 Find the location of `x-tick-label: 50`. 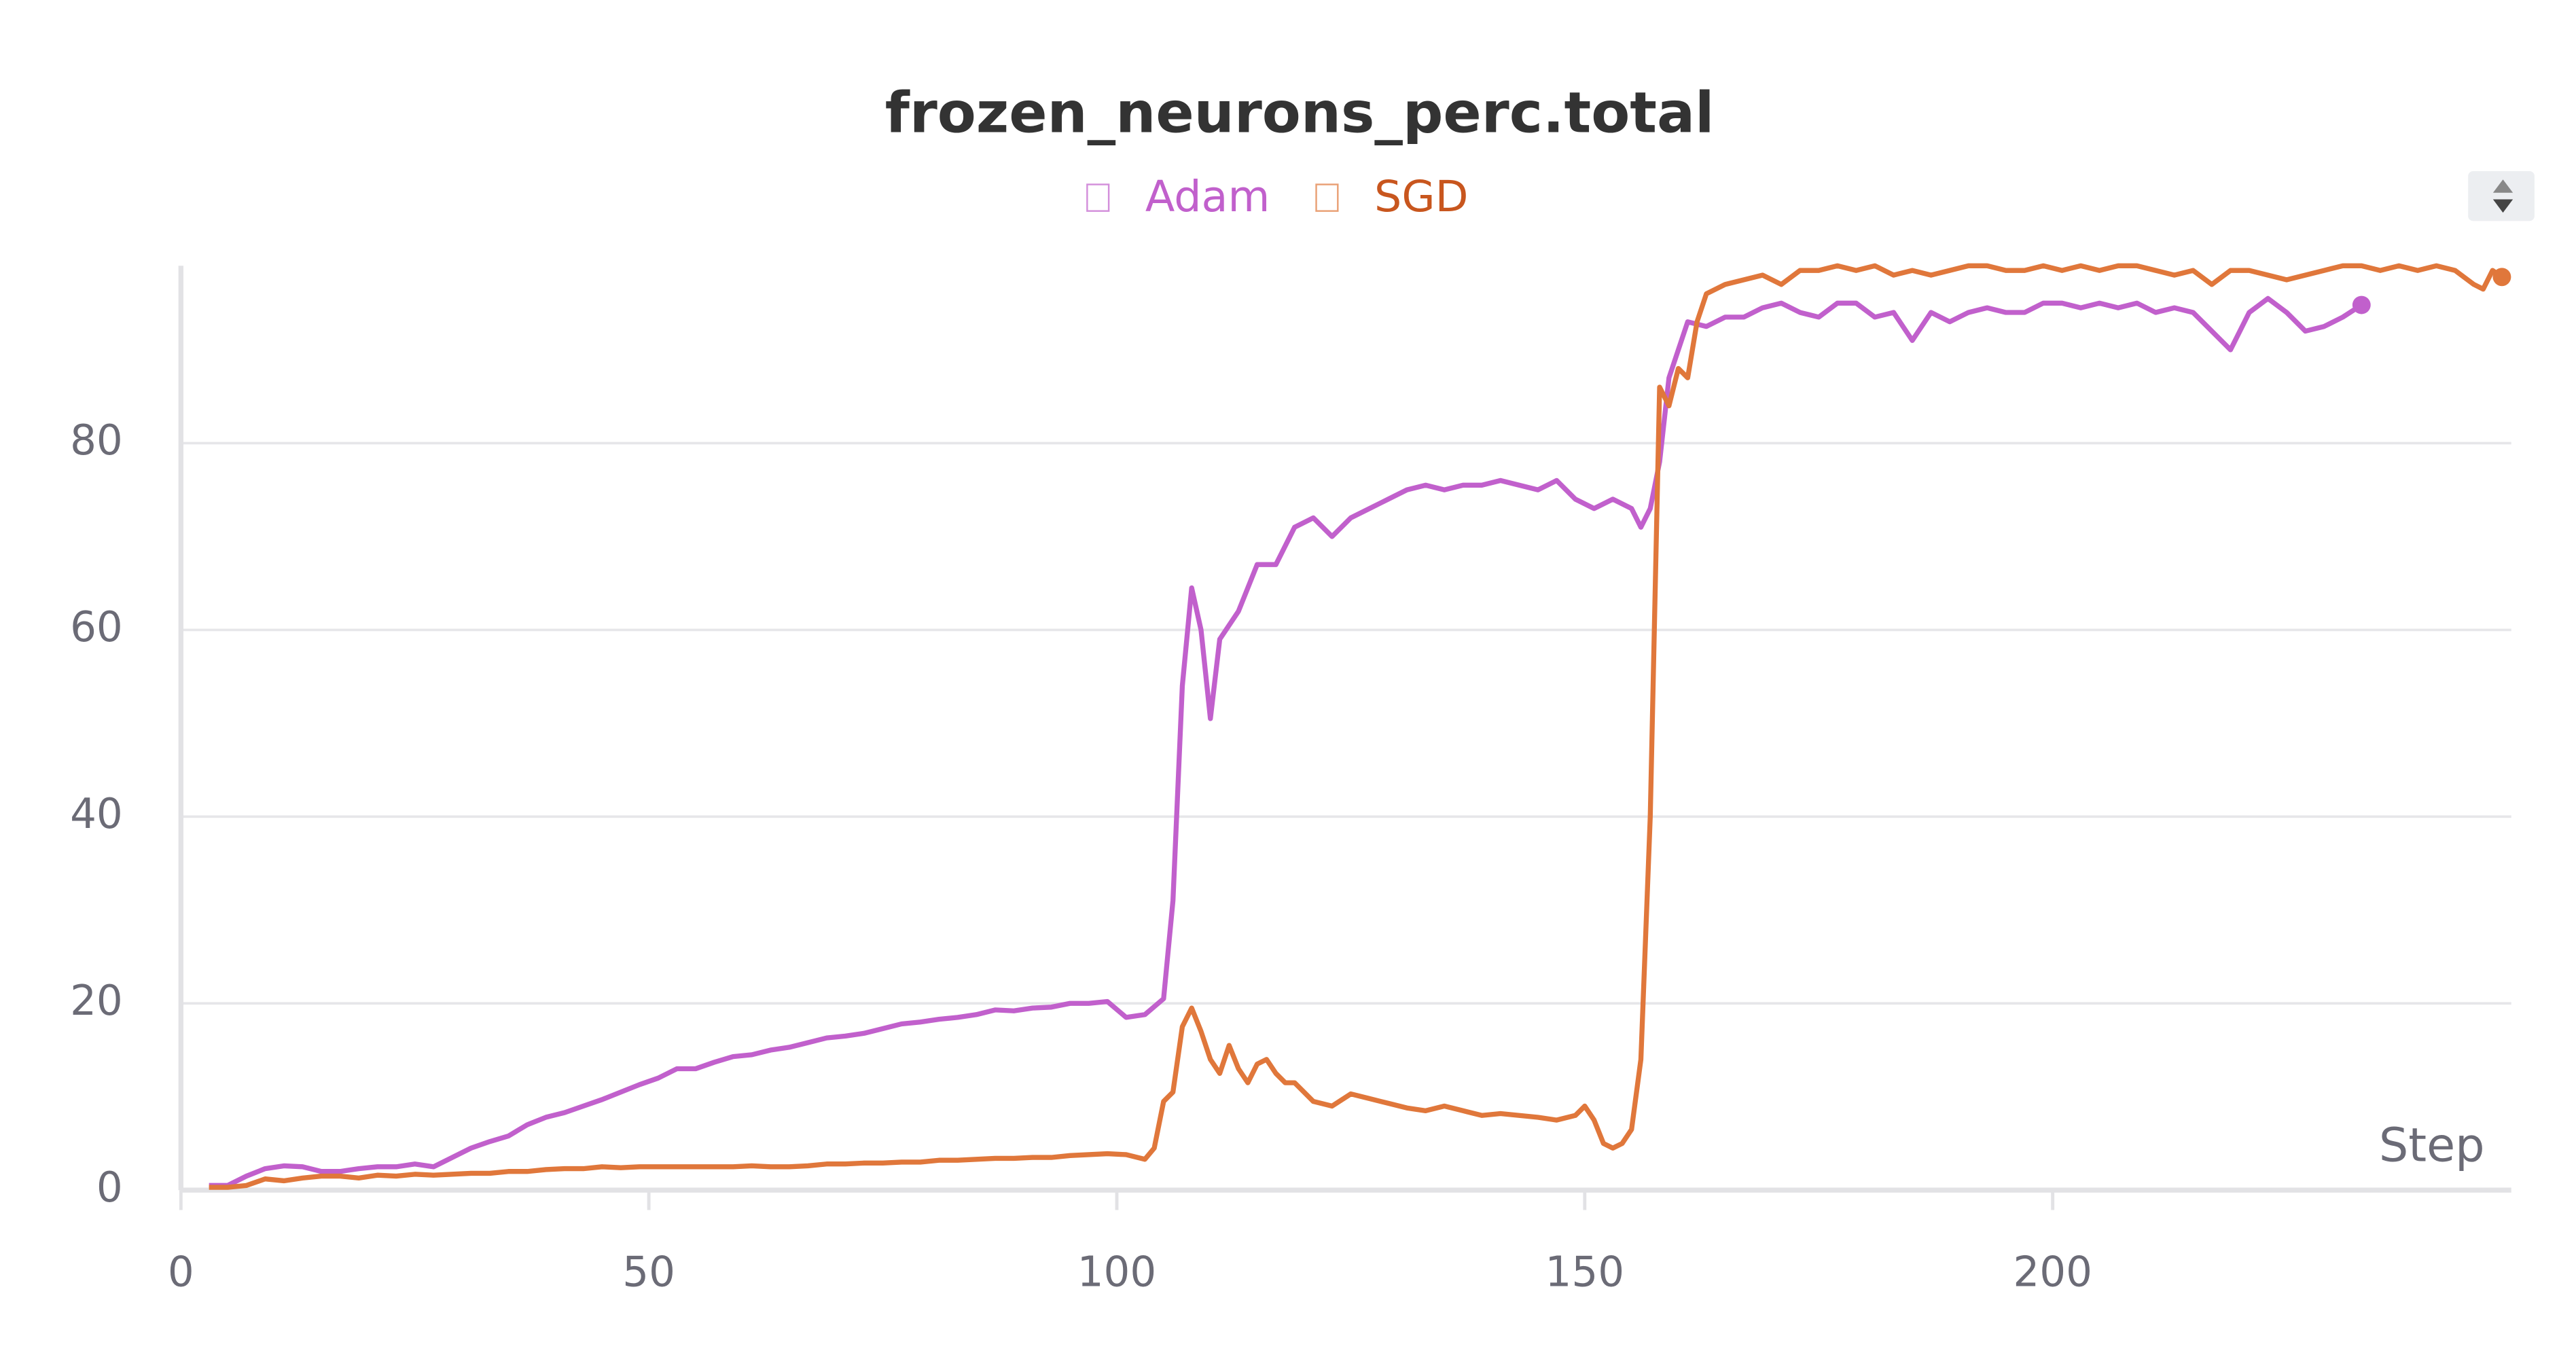

x-tick-label: 50 is located at coordinates (648, 1272).